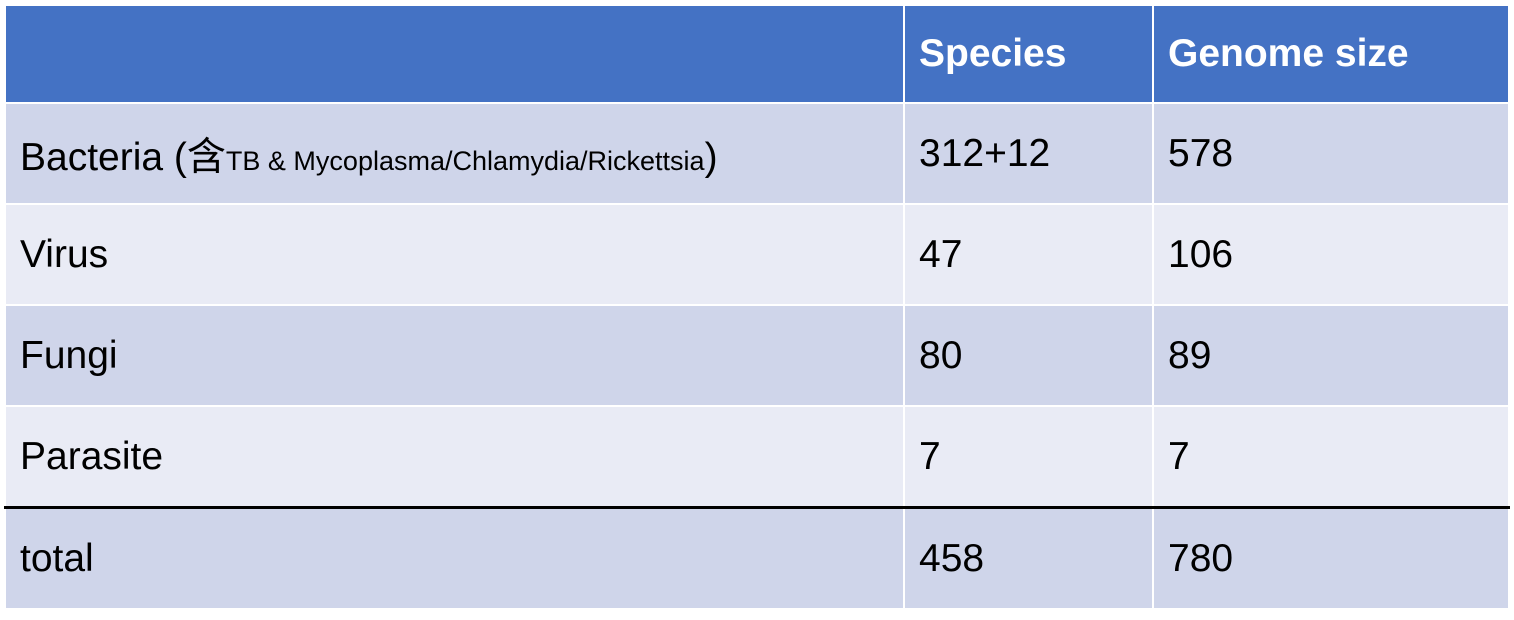  What do you see at coordinates (1028, 153) in the screenshot?
I see `row-species: 312+12` at bounding box center [1028, 153].